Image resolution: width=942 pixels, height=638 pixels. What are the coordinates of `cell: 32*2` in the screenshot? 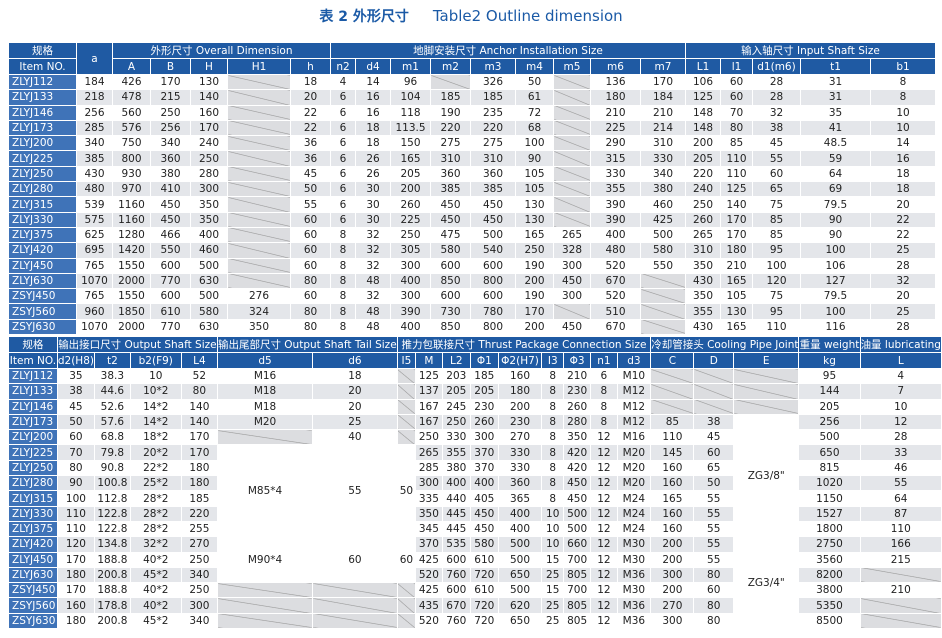 It's located at (155, 544).